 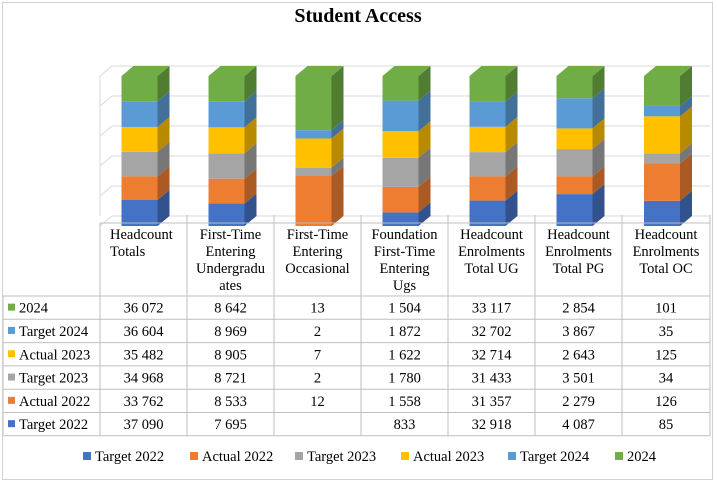 What do you see at coordinates (53, 425) in the screenshot?
I see `series-row-label: Target 2022` at bounding box center [53, 425].